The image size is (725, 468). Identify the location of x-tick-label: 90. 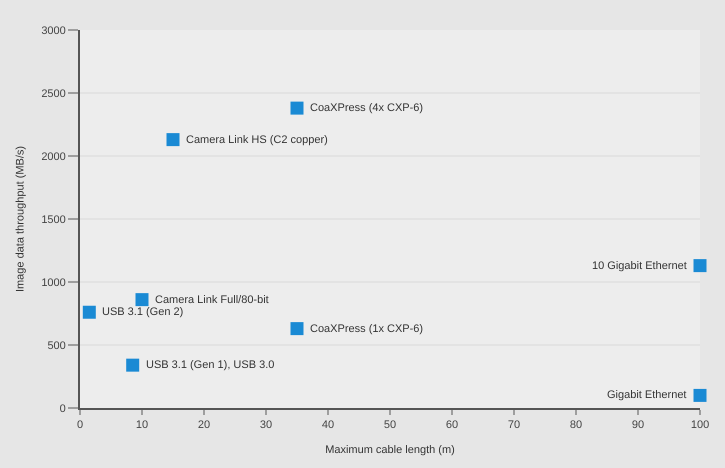
(638, 425).